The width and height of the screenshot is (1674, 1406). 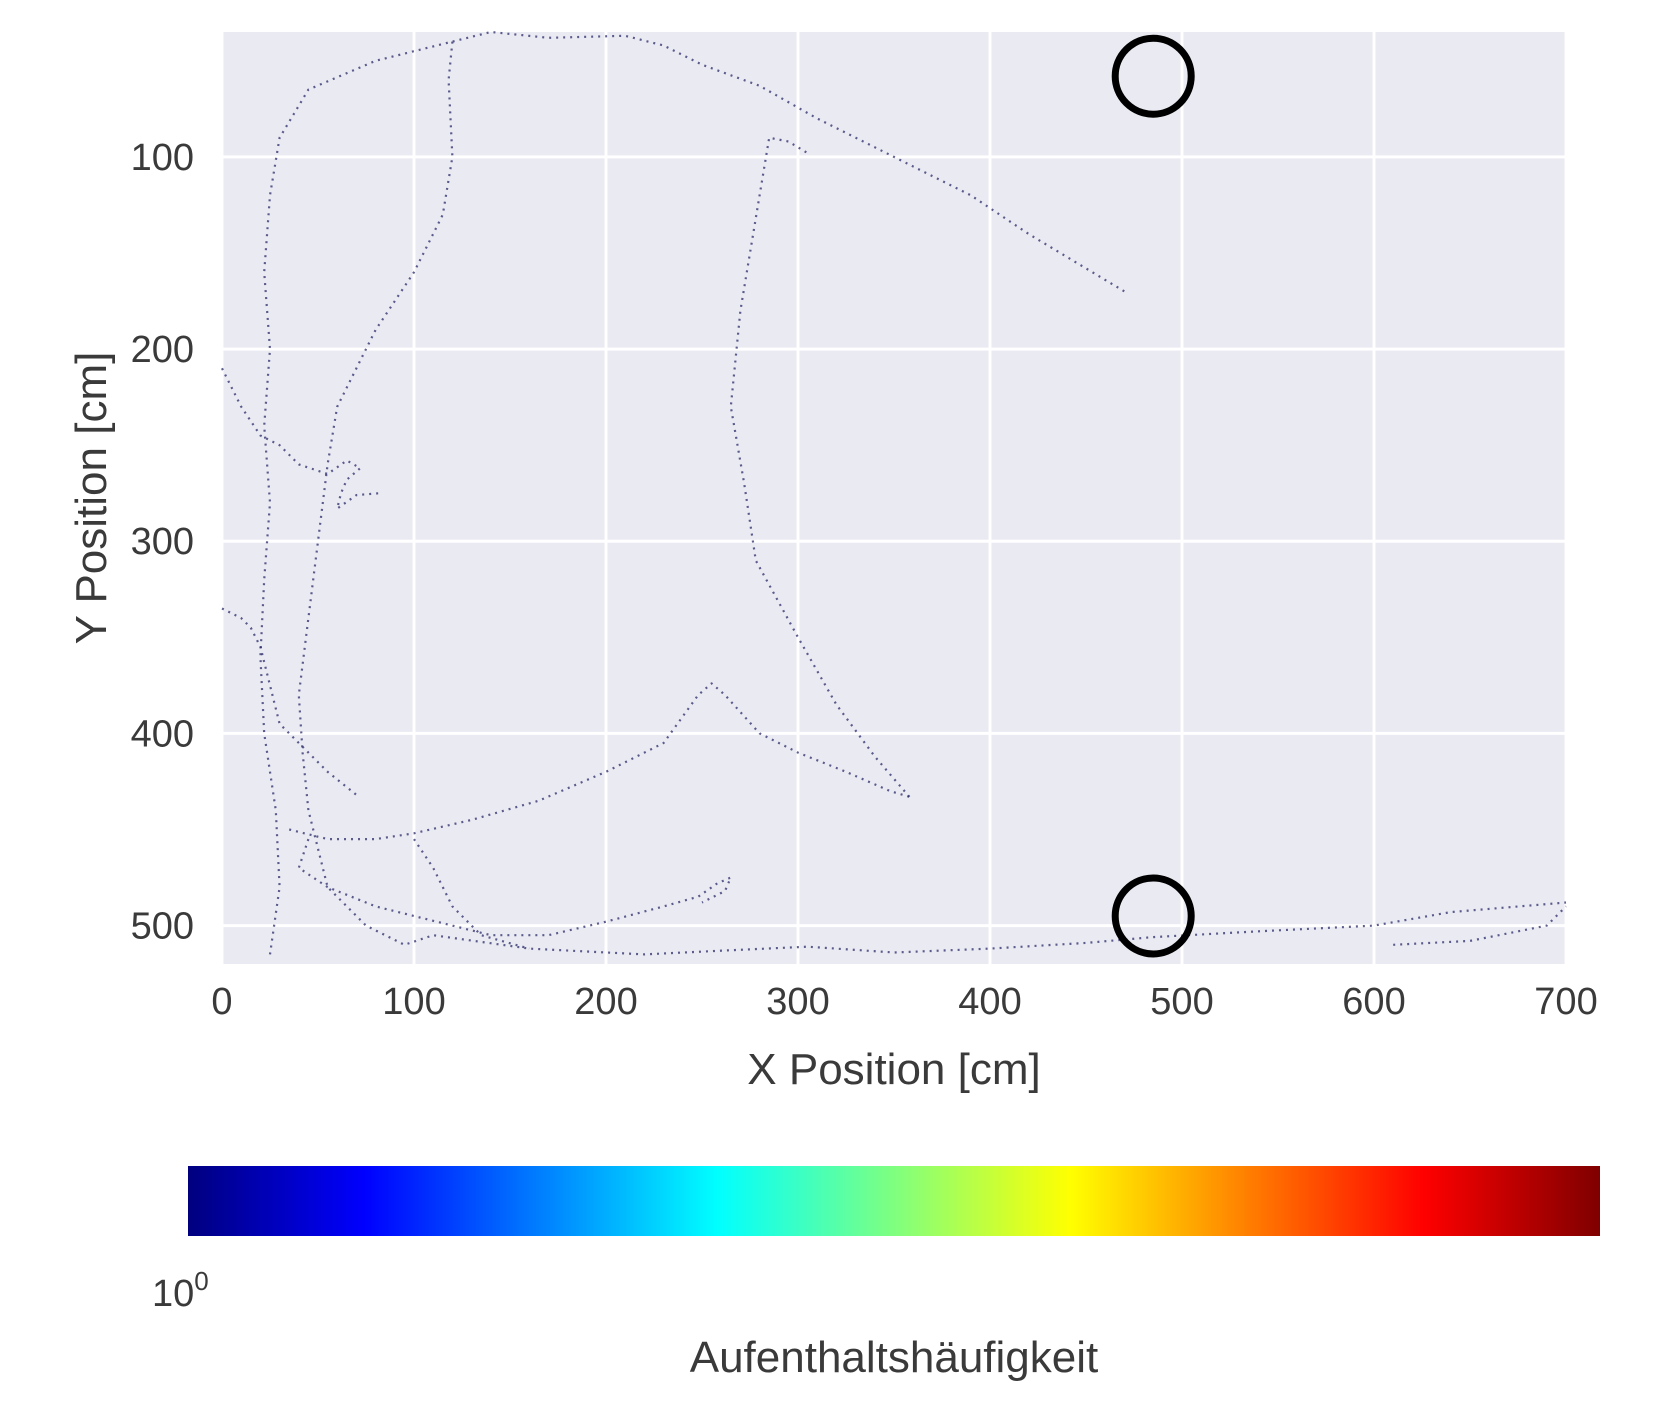 What do you see at coordinates (797, 1002) in the screenshot?
I see `x-tick-label: 300` at bounding box center [797, 1002].